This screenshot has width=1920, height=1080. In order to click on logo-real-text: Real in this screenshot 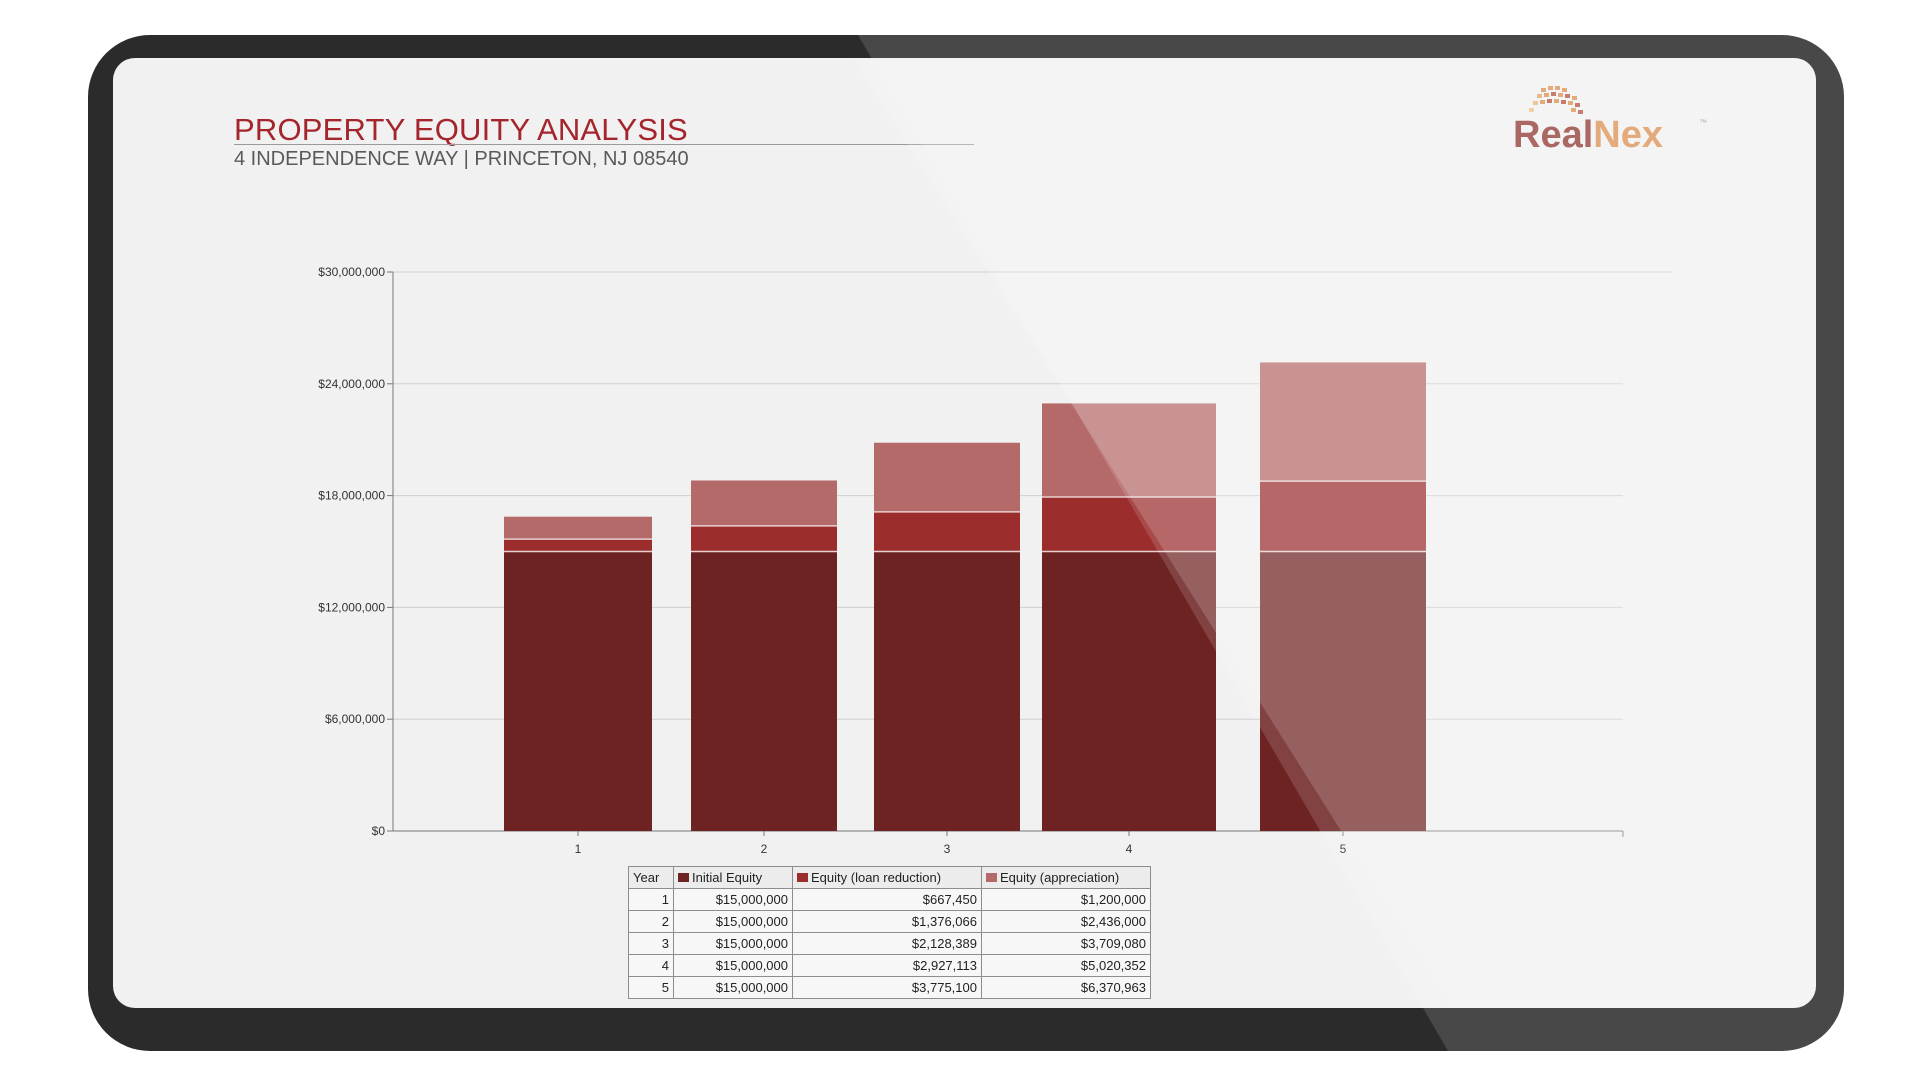, I will do `click(1553, 135)`.